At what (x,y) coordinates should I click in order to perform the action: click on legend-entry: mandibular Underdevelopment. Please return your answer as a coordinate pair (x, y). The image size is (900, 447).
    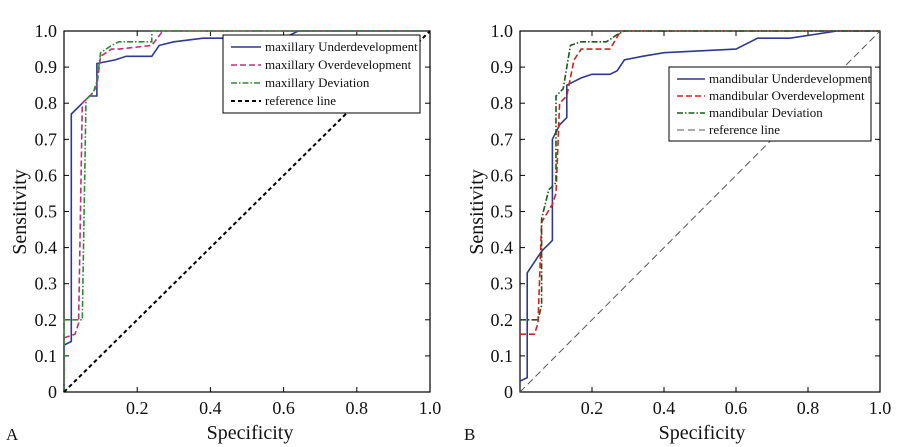
    Looking at the image, I should click on (790, 78).